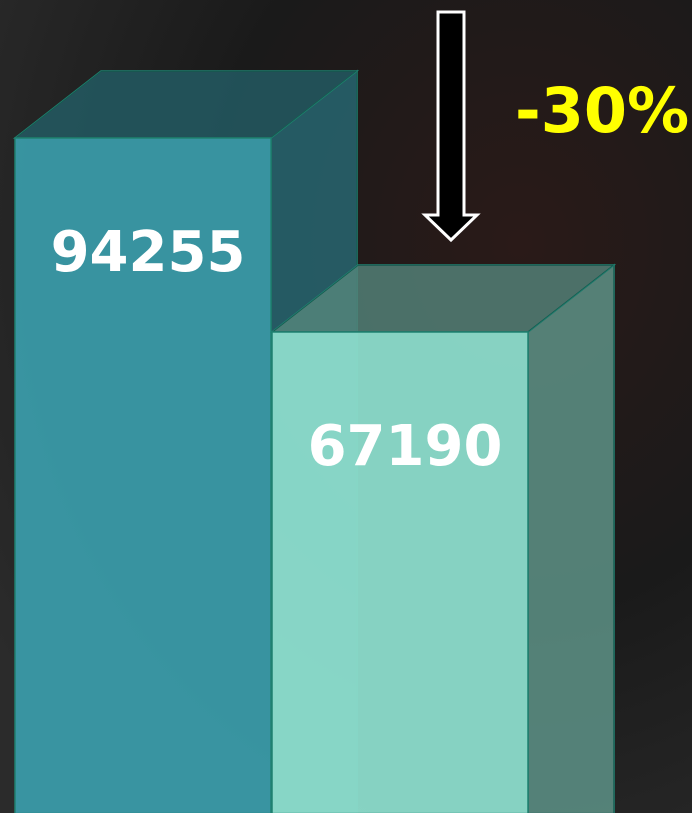 This screenshot has height=813, width=692. What do you see at coordinates (571, 538) in the screenshot?
I see `bar-side-shade` at bounding box center [571, 538].